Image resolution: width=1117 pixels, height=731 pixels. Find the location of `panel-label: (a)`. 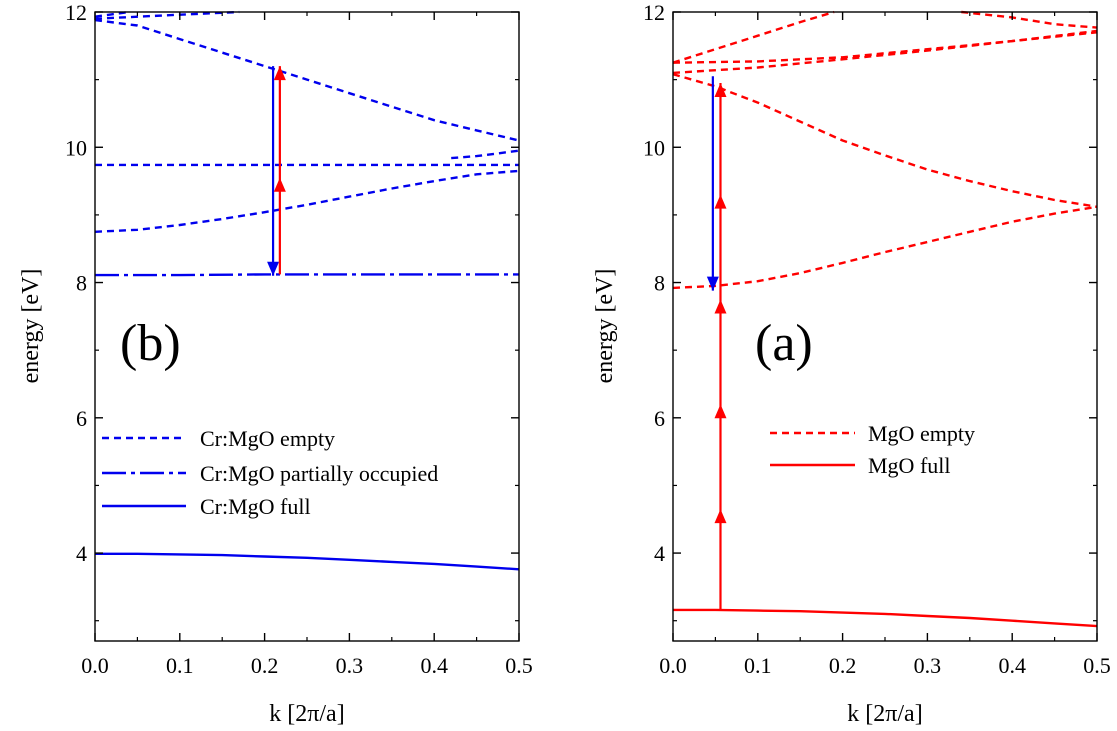

panel-label: (a) is located at coordinates (784, 343).